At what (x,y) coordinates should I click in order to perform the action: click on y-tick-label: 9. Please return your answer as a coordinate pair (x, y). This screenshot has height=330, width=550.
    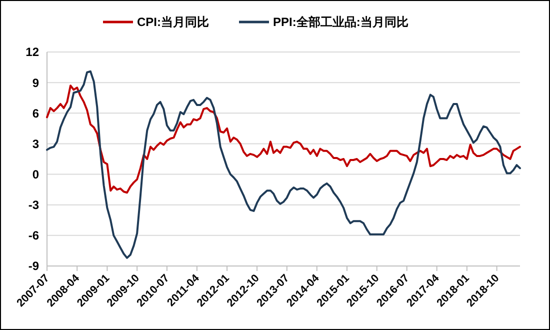
    Looking at the image, I should click on (36, 83).